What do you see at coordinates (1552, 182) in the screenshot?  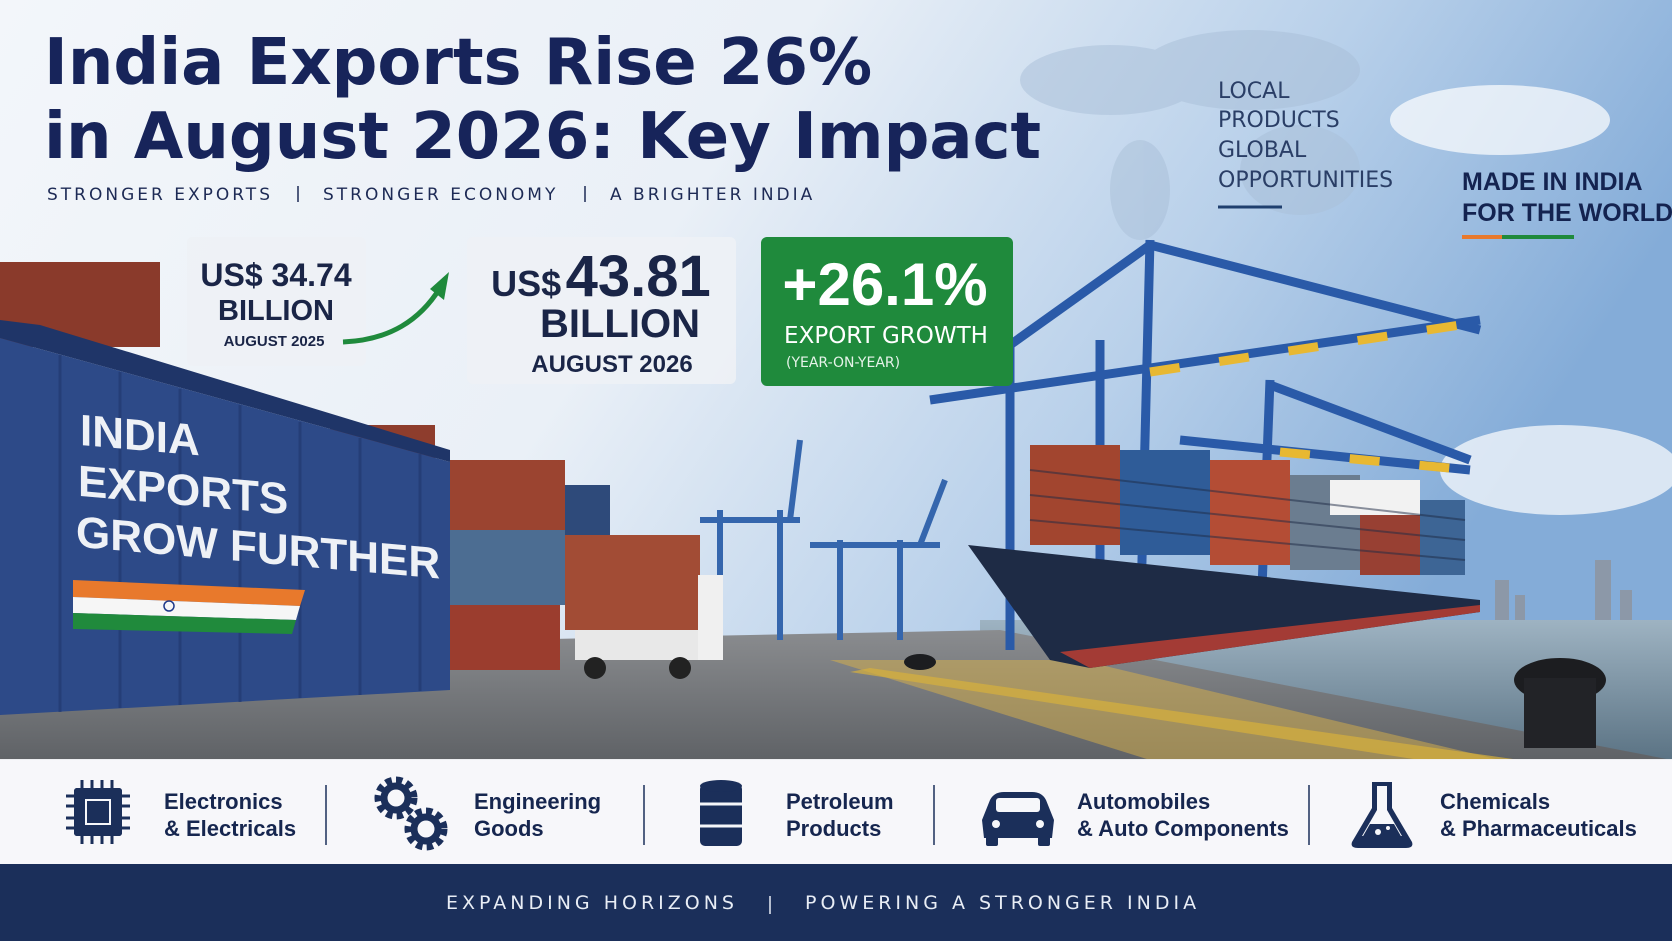 I see `badge-text: MADE IN INDIA` at bounding box center [1552, 182].